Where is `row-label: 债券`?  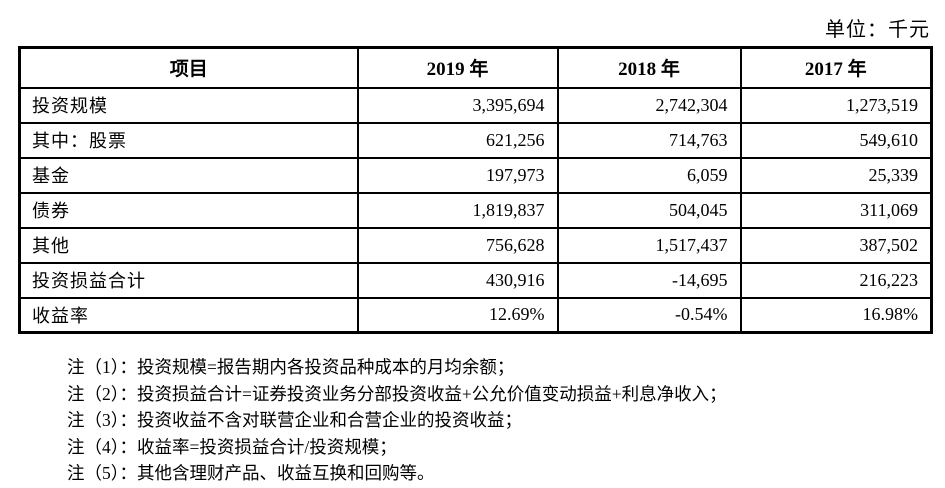 row-label: 债券 is located at coordinates (188, 210).